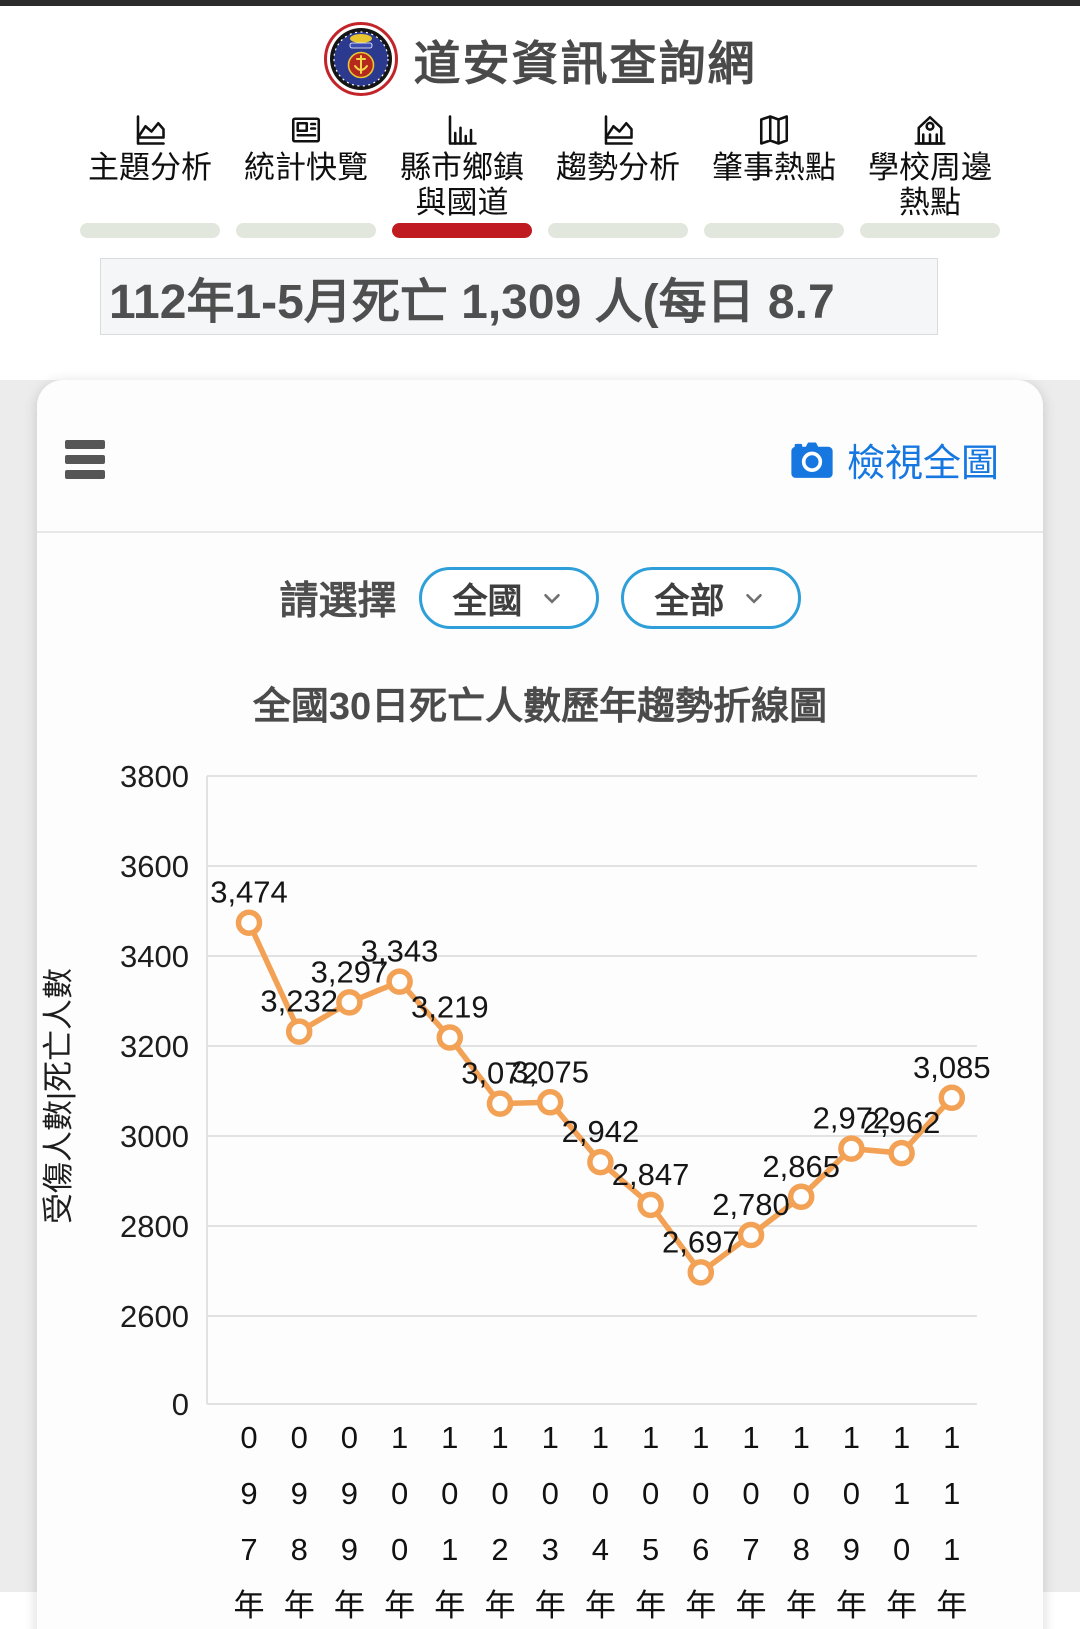 This screenshot has height=1629, width=1080. What do you see at coordinates (540, 456) in the screenshot?
I see `card-toolbar: 檢視全圖` at bounding box center [540, 456].